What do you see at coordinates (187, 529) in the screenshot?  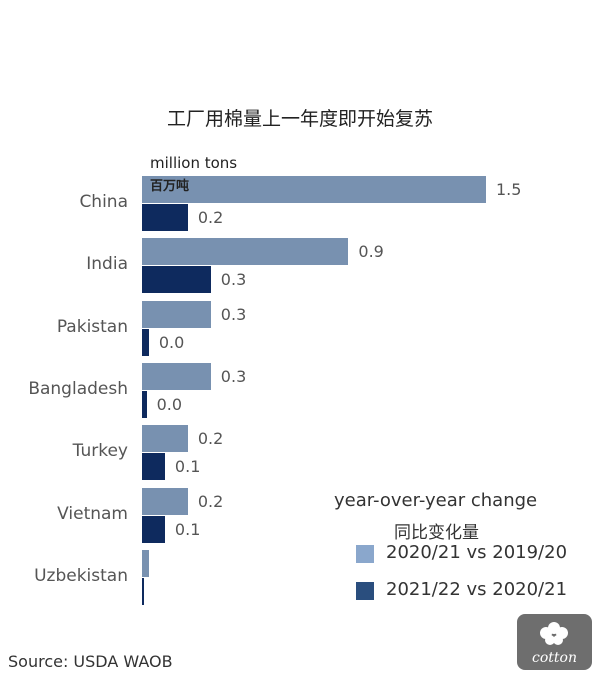 I see `value-label-vietnam-series-2: 0.1` at bounding box center [187, 529].